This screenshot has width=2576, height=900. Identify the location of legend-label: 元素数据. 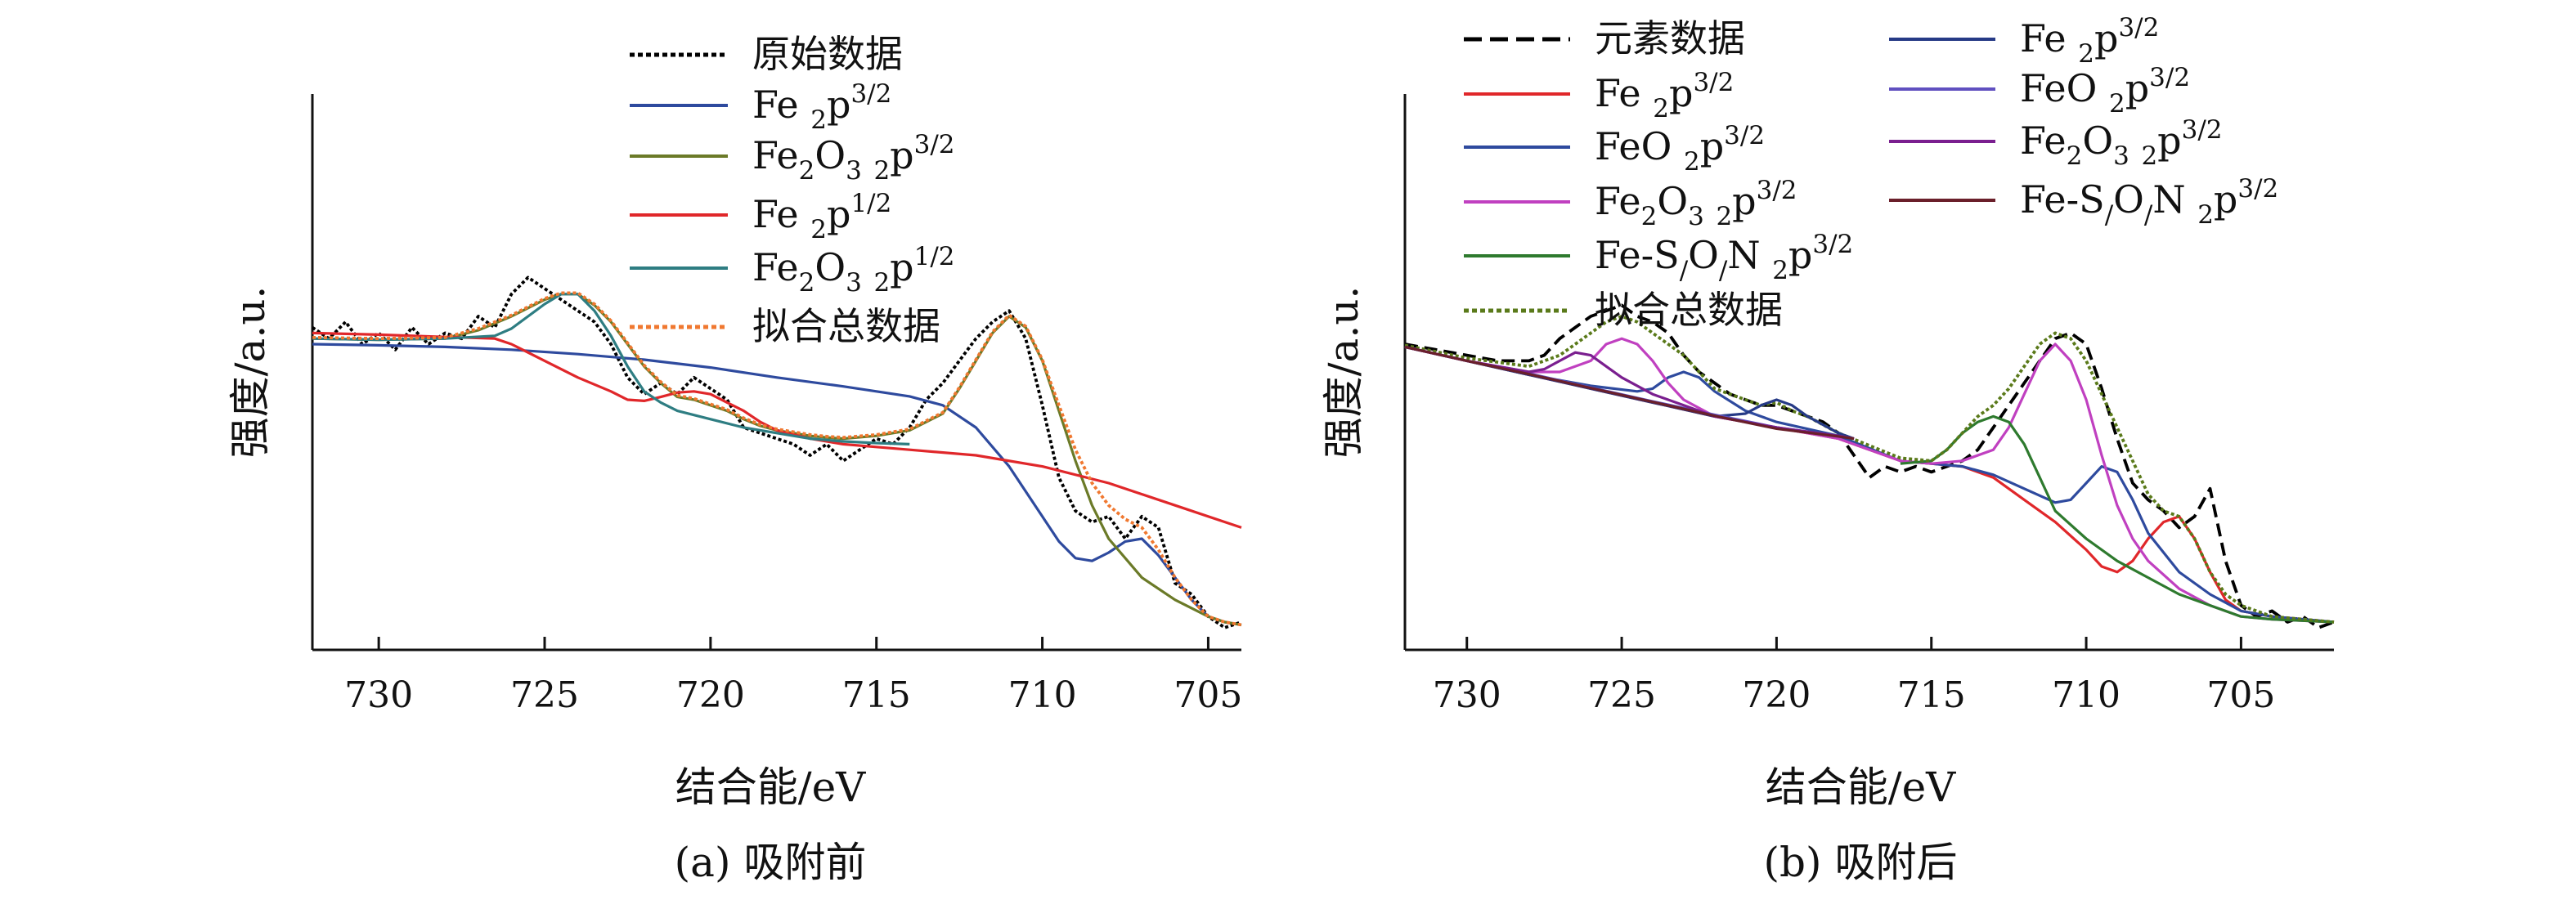
(1670, 38).